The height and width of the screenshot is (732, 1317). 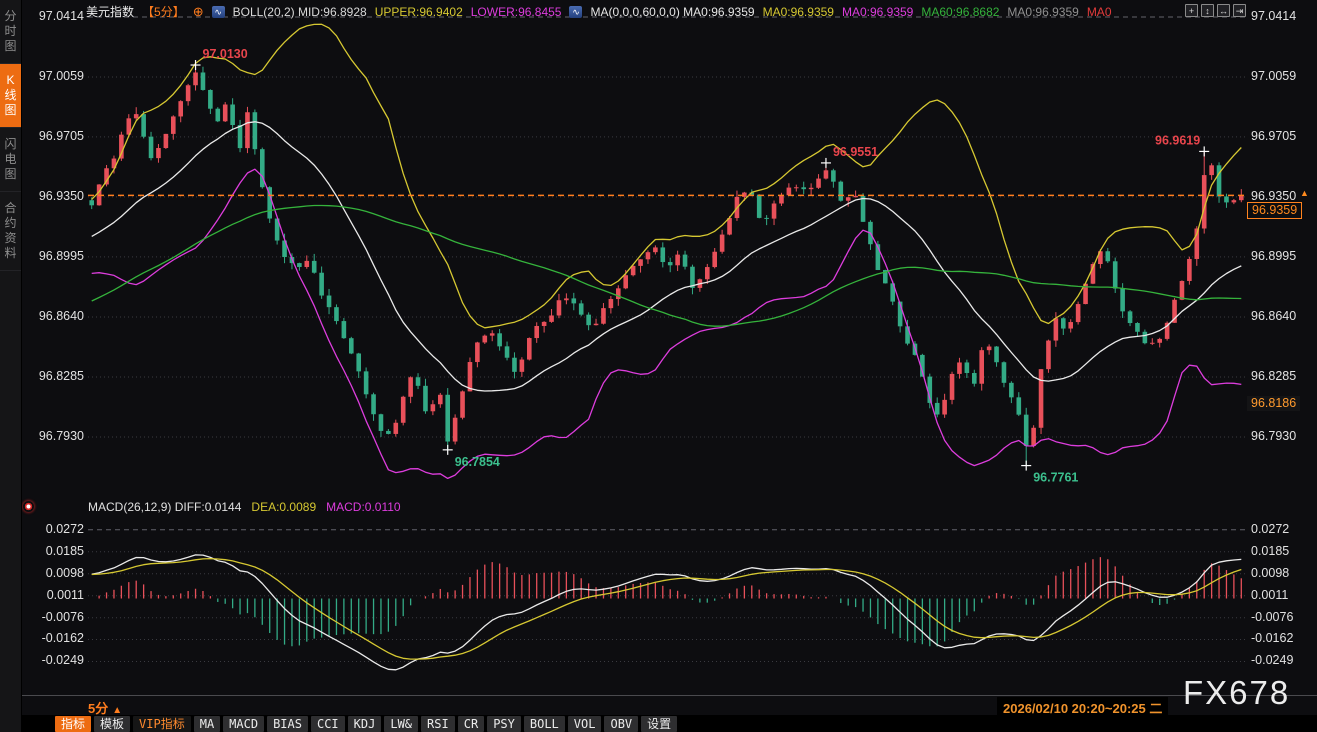 What do you see at coordinates (659, 723) in the screenshot?
I see `tab-设置: 设置` at bounding box center [659, 723].